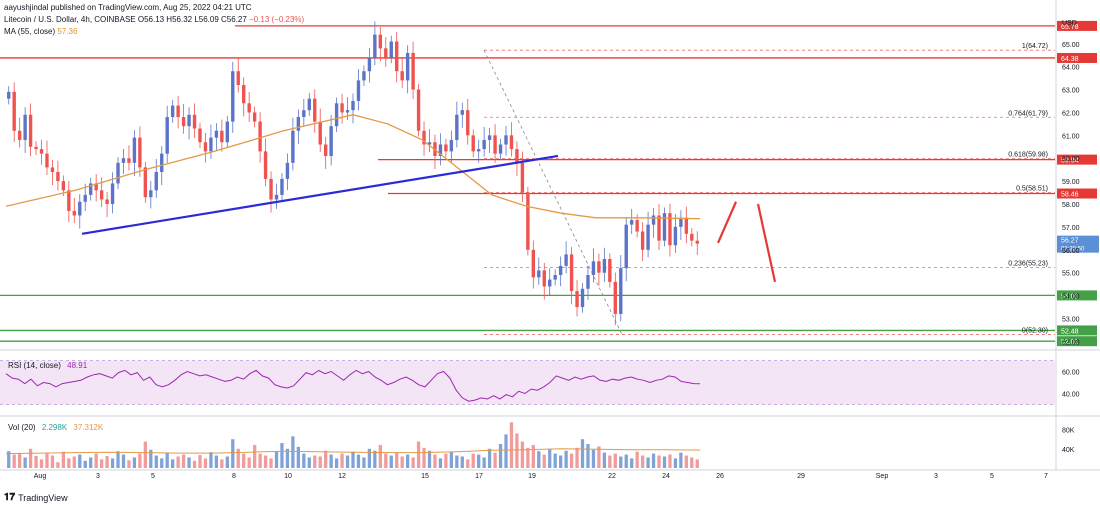  What do you see at coordinates (1071, 297) in the screenshot?
I see `price-tick-label: 54.00` at bounding box center [1071, 297].